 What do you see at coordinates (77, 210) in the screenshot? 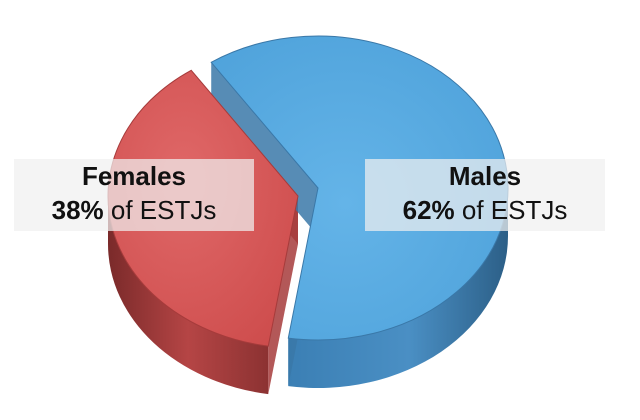
I see `slice-pct-females: 38%` at bounding box center [77, 210].